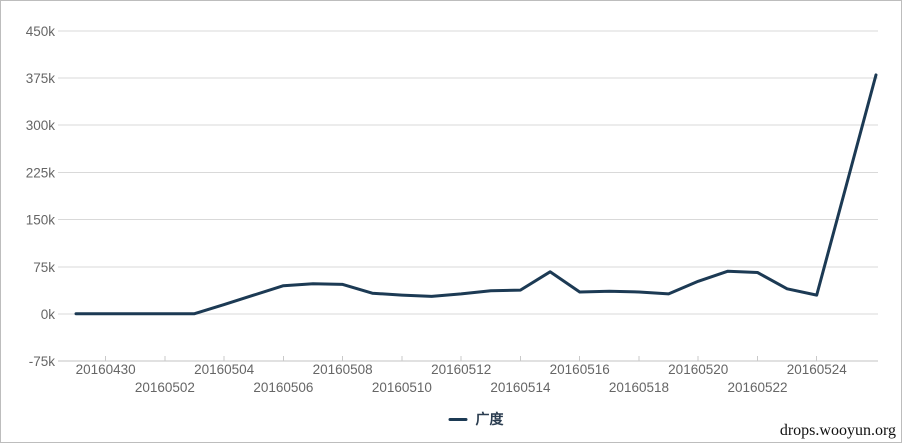  Describe the element at coordinates (837, 430) in the screenshot. I see `watermark-text: drops.wooyun.org` at that location.